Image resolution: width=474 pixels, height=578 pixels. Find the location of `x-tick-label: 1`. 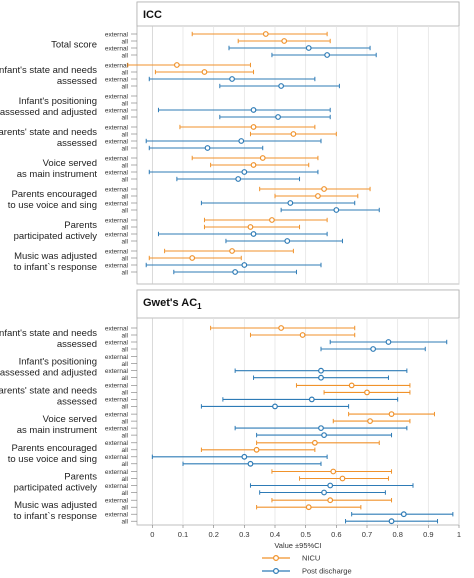

x-tick-label: 1 is located at coordinates (459, 534).